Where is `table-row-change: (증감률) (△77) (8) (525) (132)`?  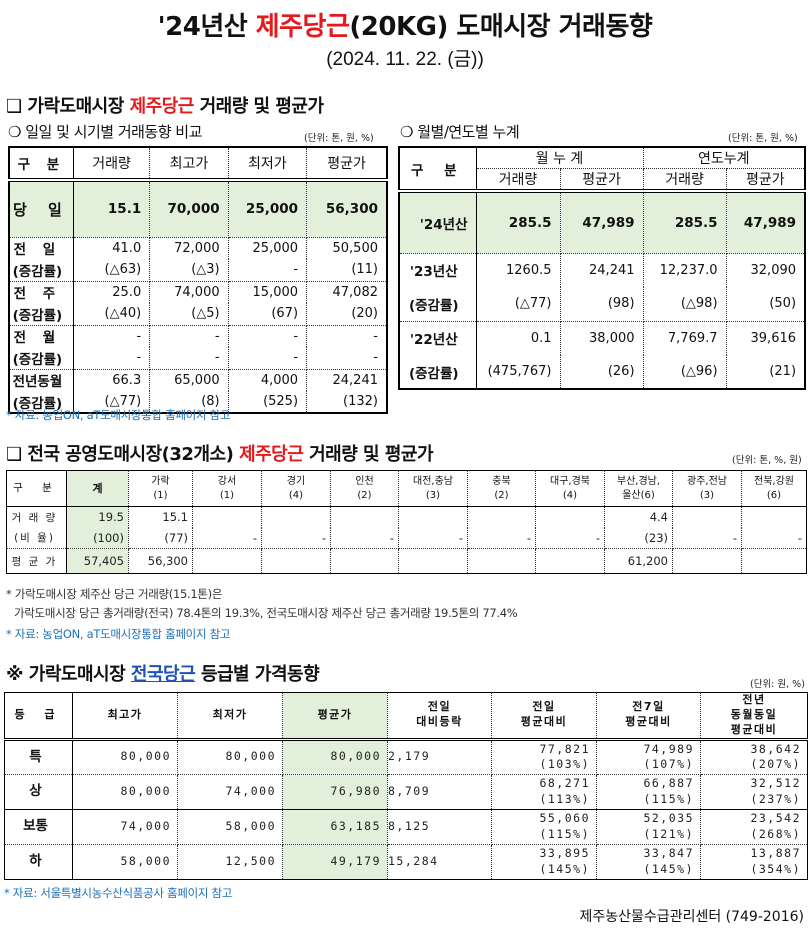
table-row-change: (증감률) (△77) (8) (525) (132) is located at coordinates (198, 402).